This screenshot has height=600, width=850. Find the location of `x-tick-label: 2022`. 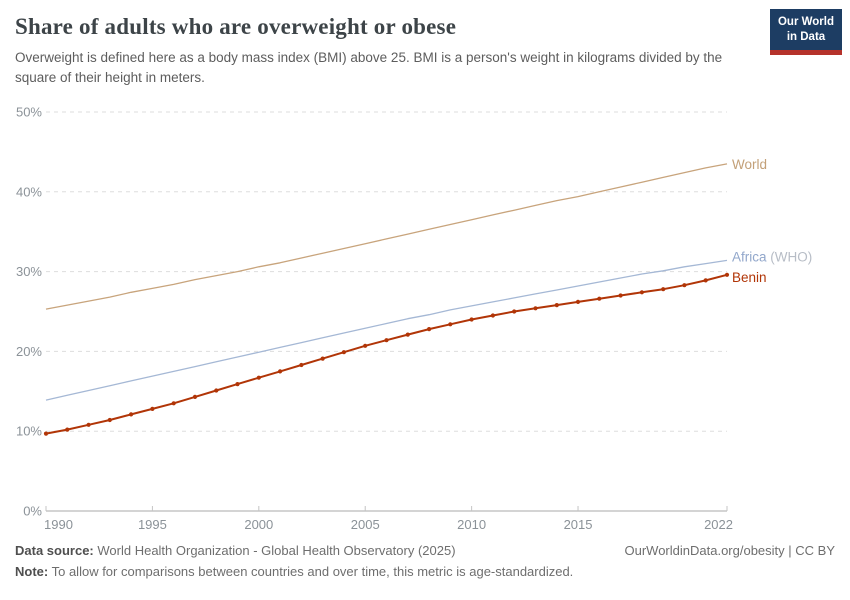

x-tick-label: 2022 is located at coordinates (718, 524).